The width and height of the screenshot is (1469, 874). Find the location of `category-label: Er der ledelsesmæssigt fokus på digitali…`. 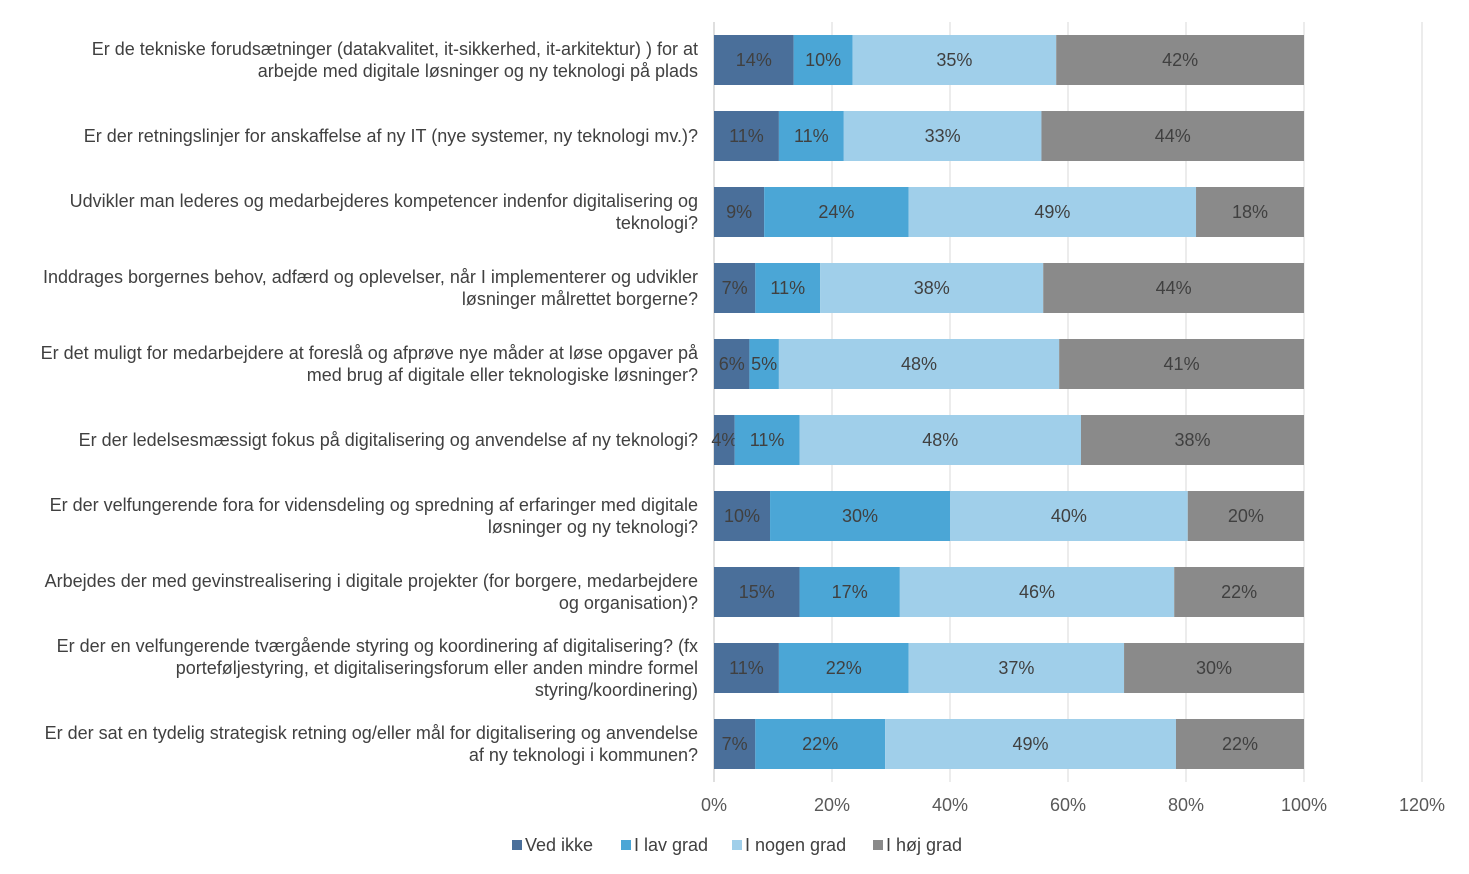

category-label: Er der ledelsesmæssigt fokus på digitali… is located at coordinates (388, 440).